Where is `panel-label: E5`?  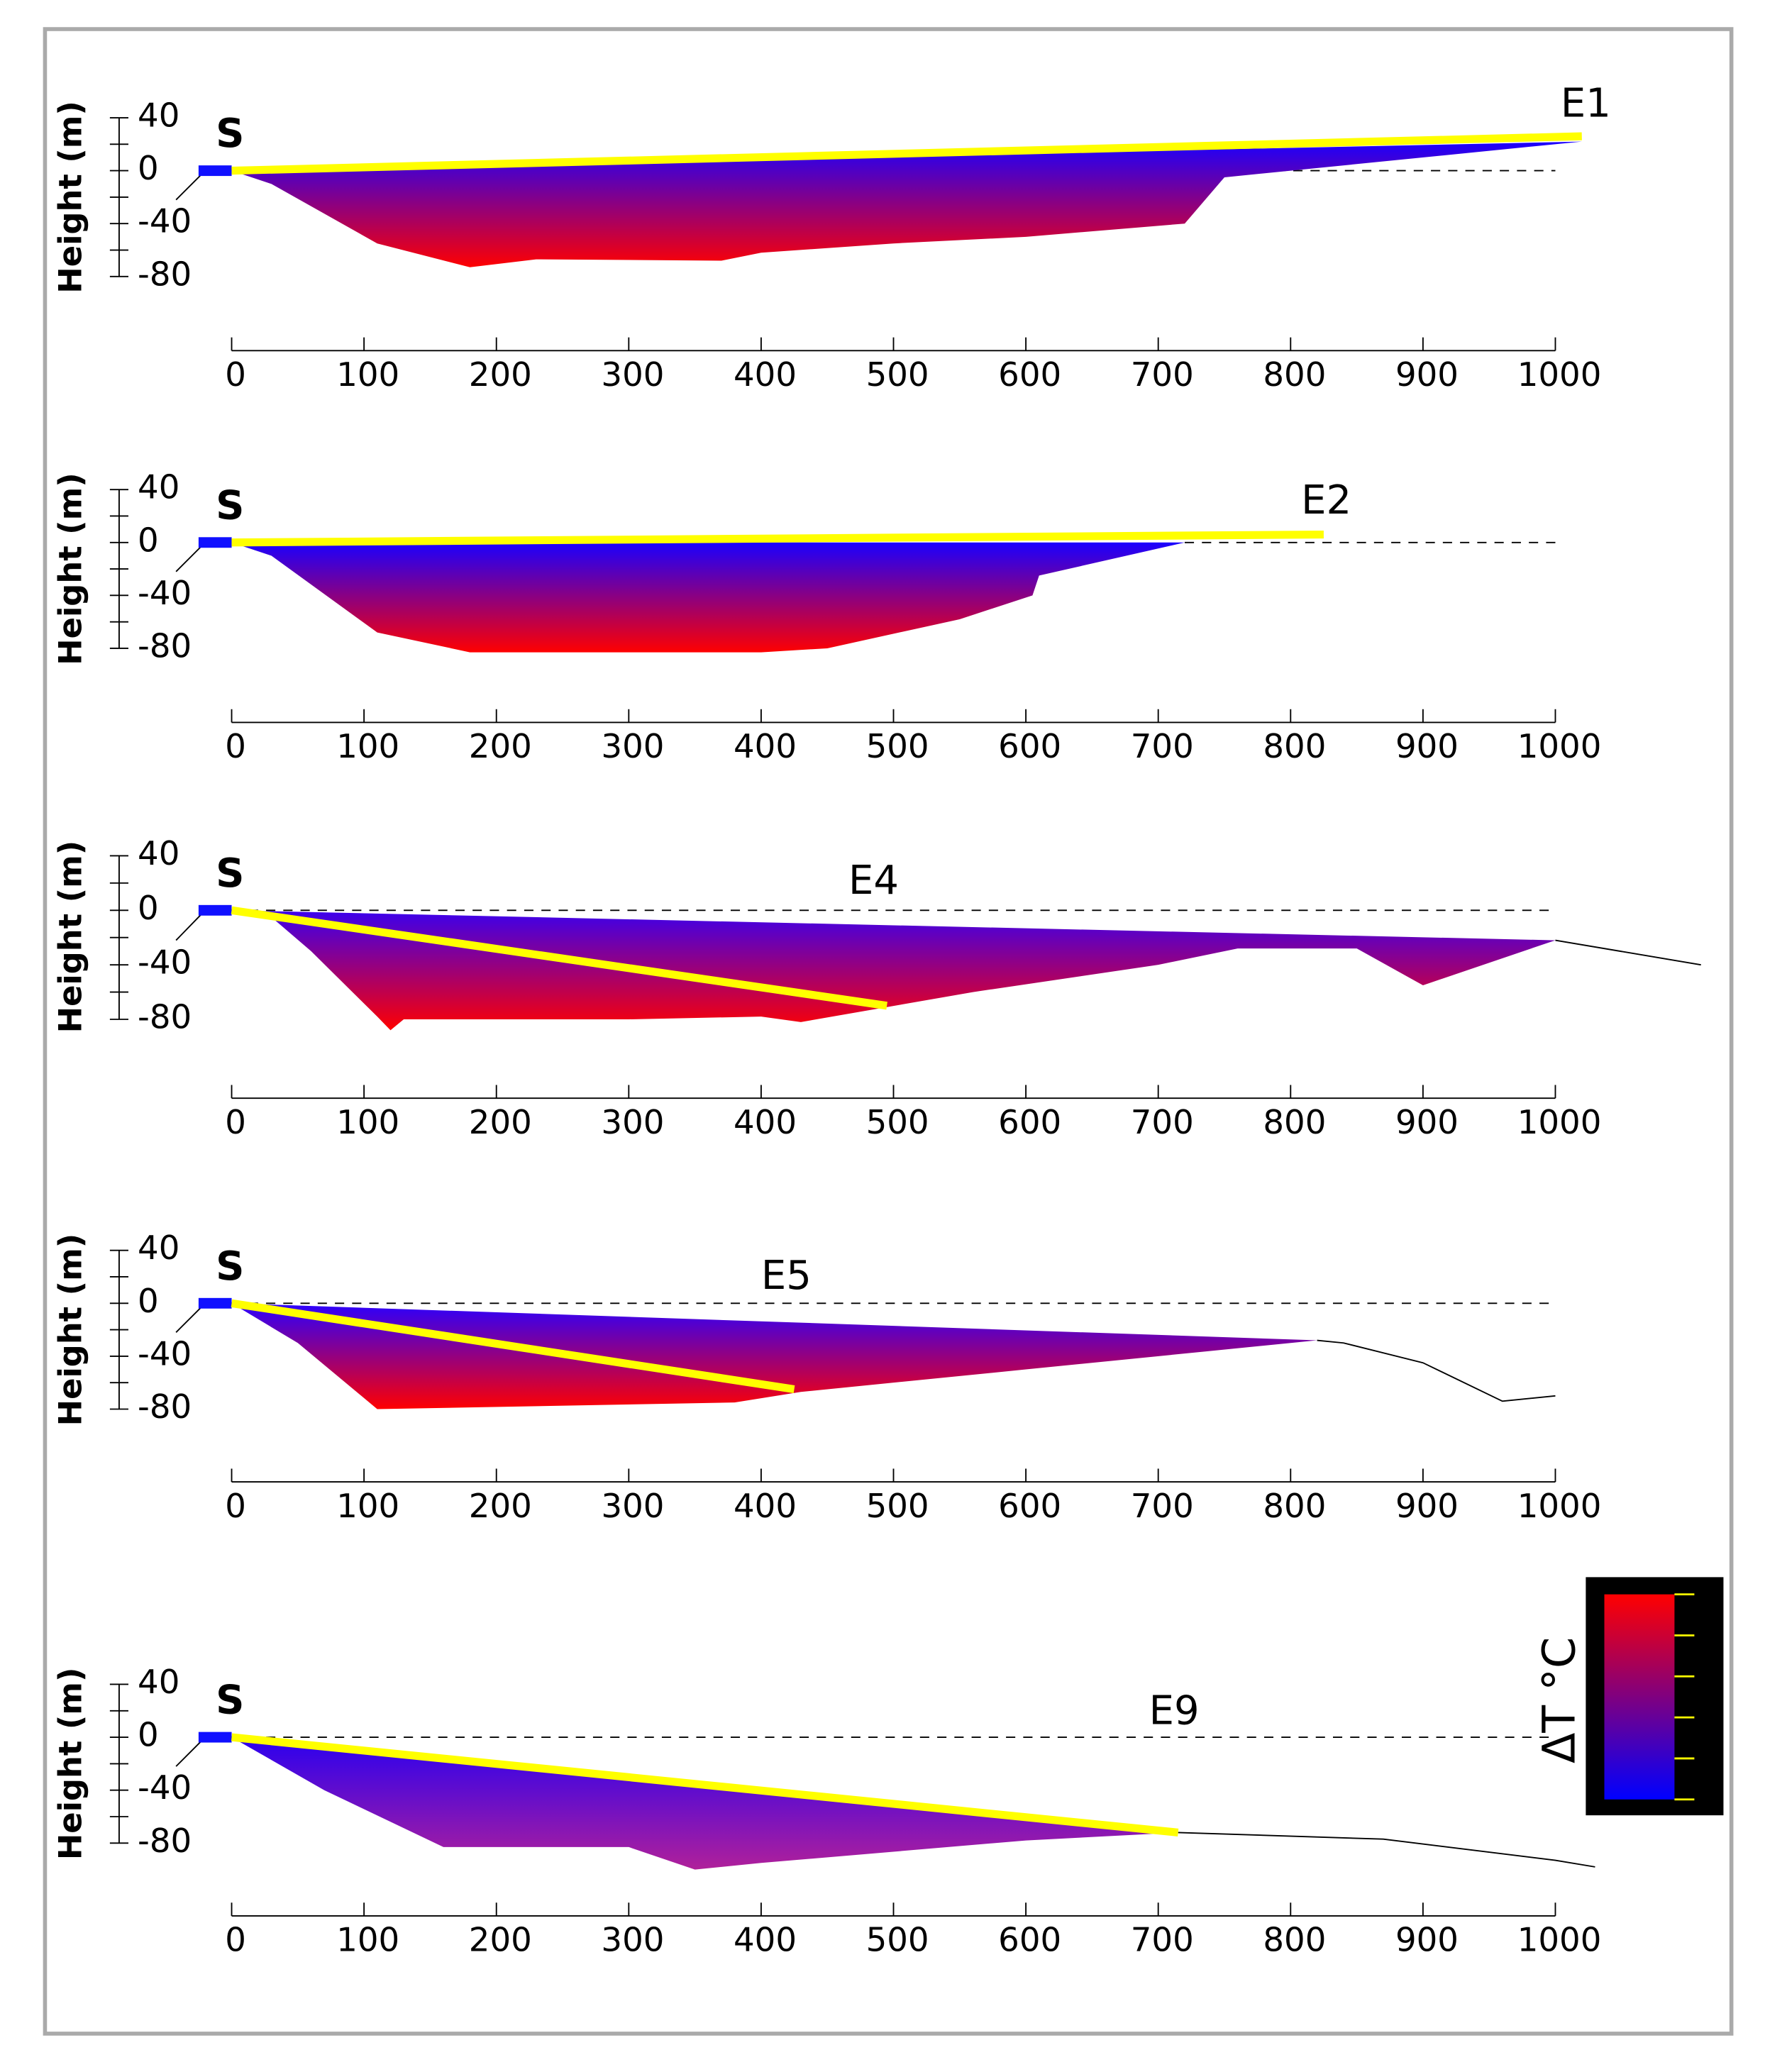
panel-label: E5 is located at coordinates (786, 1276).